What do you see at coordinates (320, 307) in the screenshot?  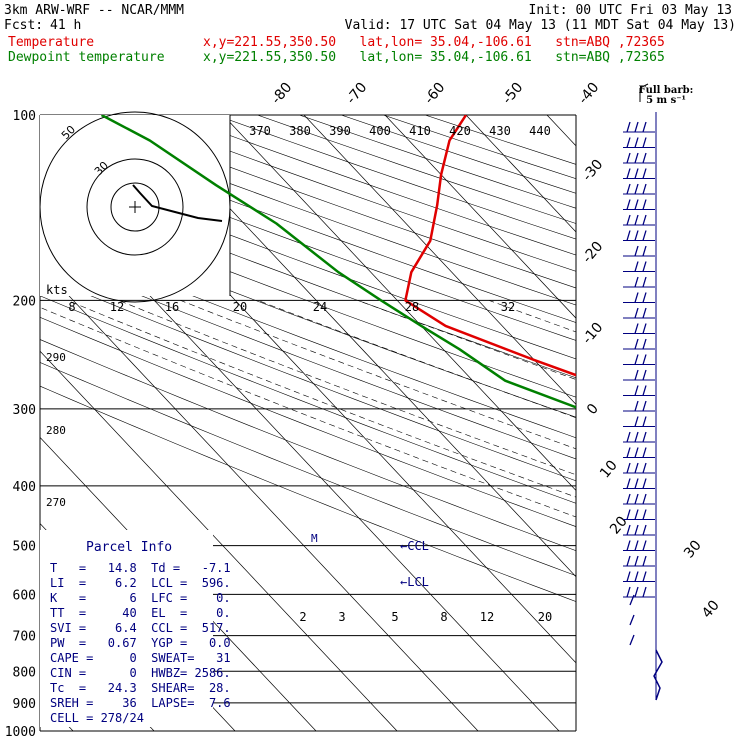 I see `hodograph-speed-label: 24` at bounding box center [320, 307].